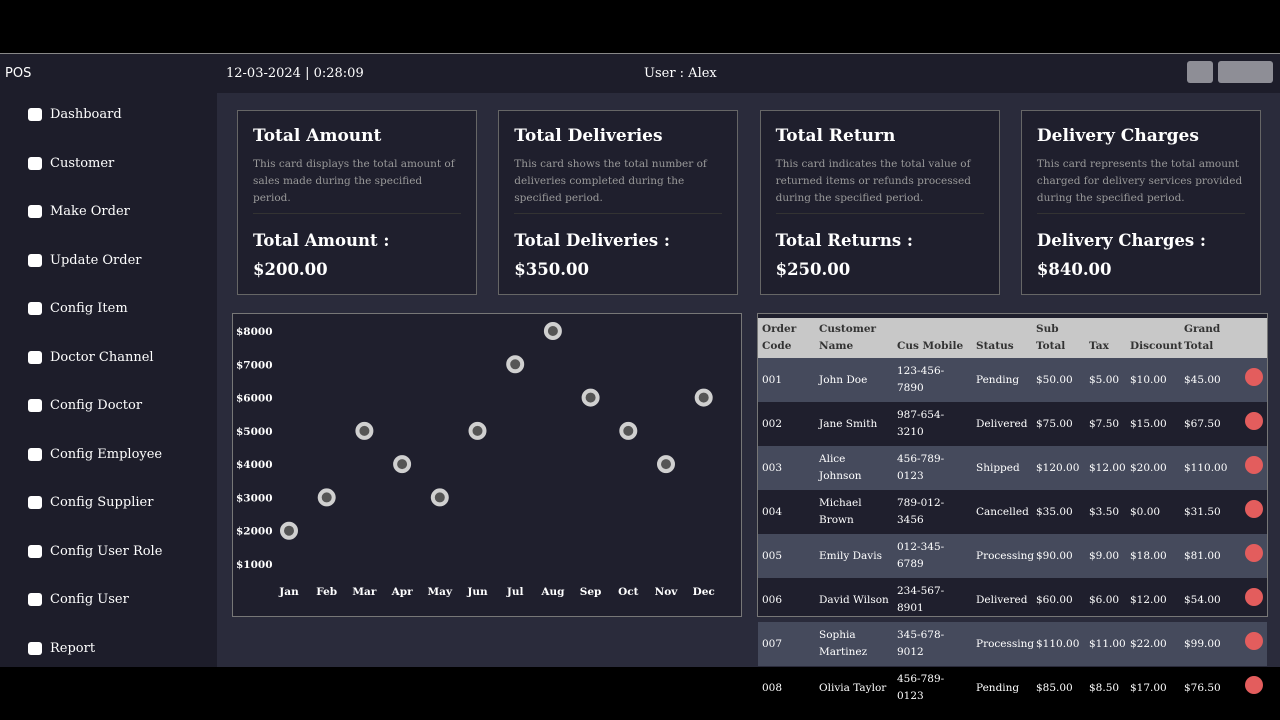 The height and width of the screenshot is (720, 1280). What do you see at coordinates (1245, 72) in the screenshot?
I see `move-button` at bounding box center [1245, 72].